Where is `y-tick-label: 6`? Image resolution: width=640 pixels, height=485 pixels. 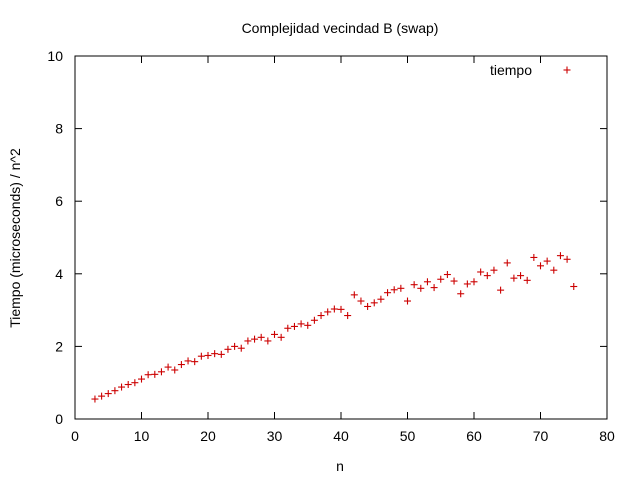
y-tick-label: 6 is located at coordinates (59, 201).